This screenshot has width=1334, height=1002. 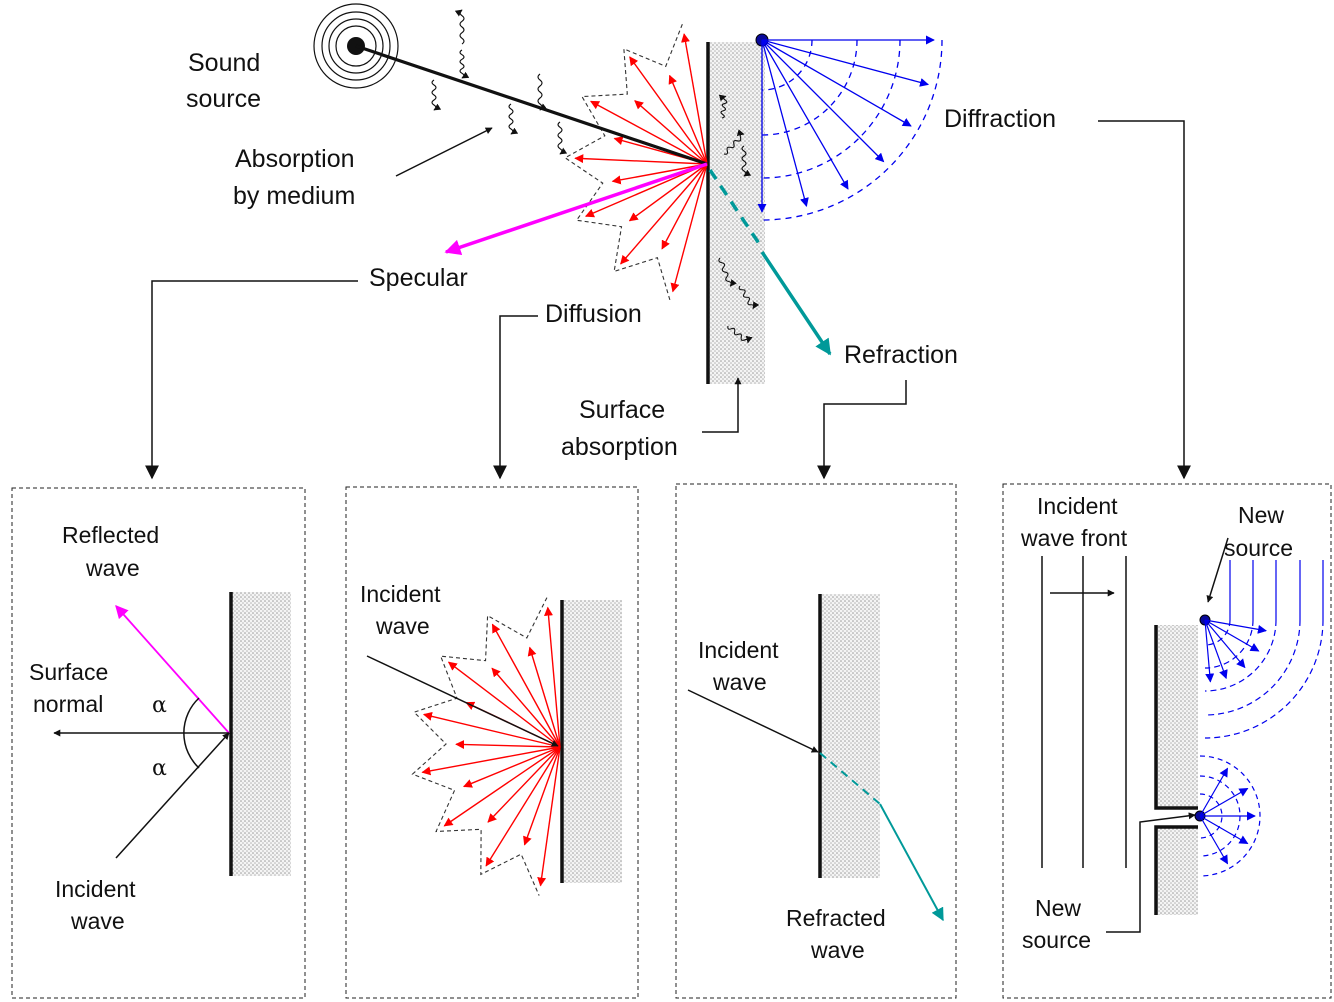 I want to click on panel-diffusion-rays, so click(x=486, y=746).